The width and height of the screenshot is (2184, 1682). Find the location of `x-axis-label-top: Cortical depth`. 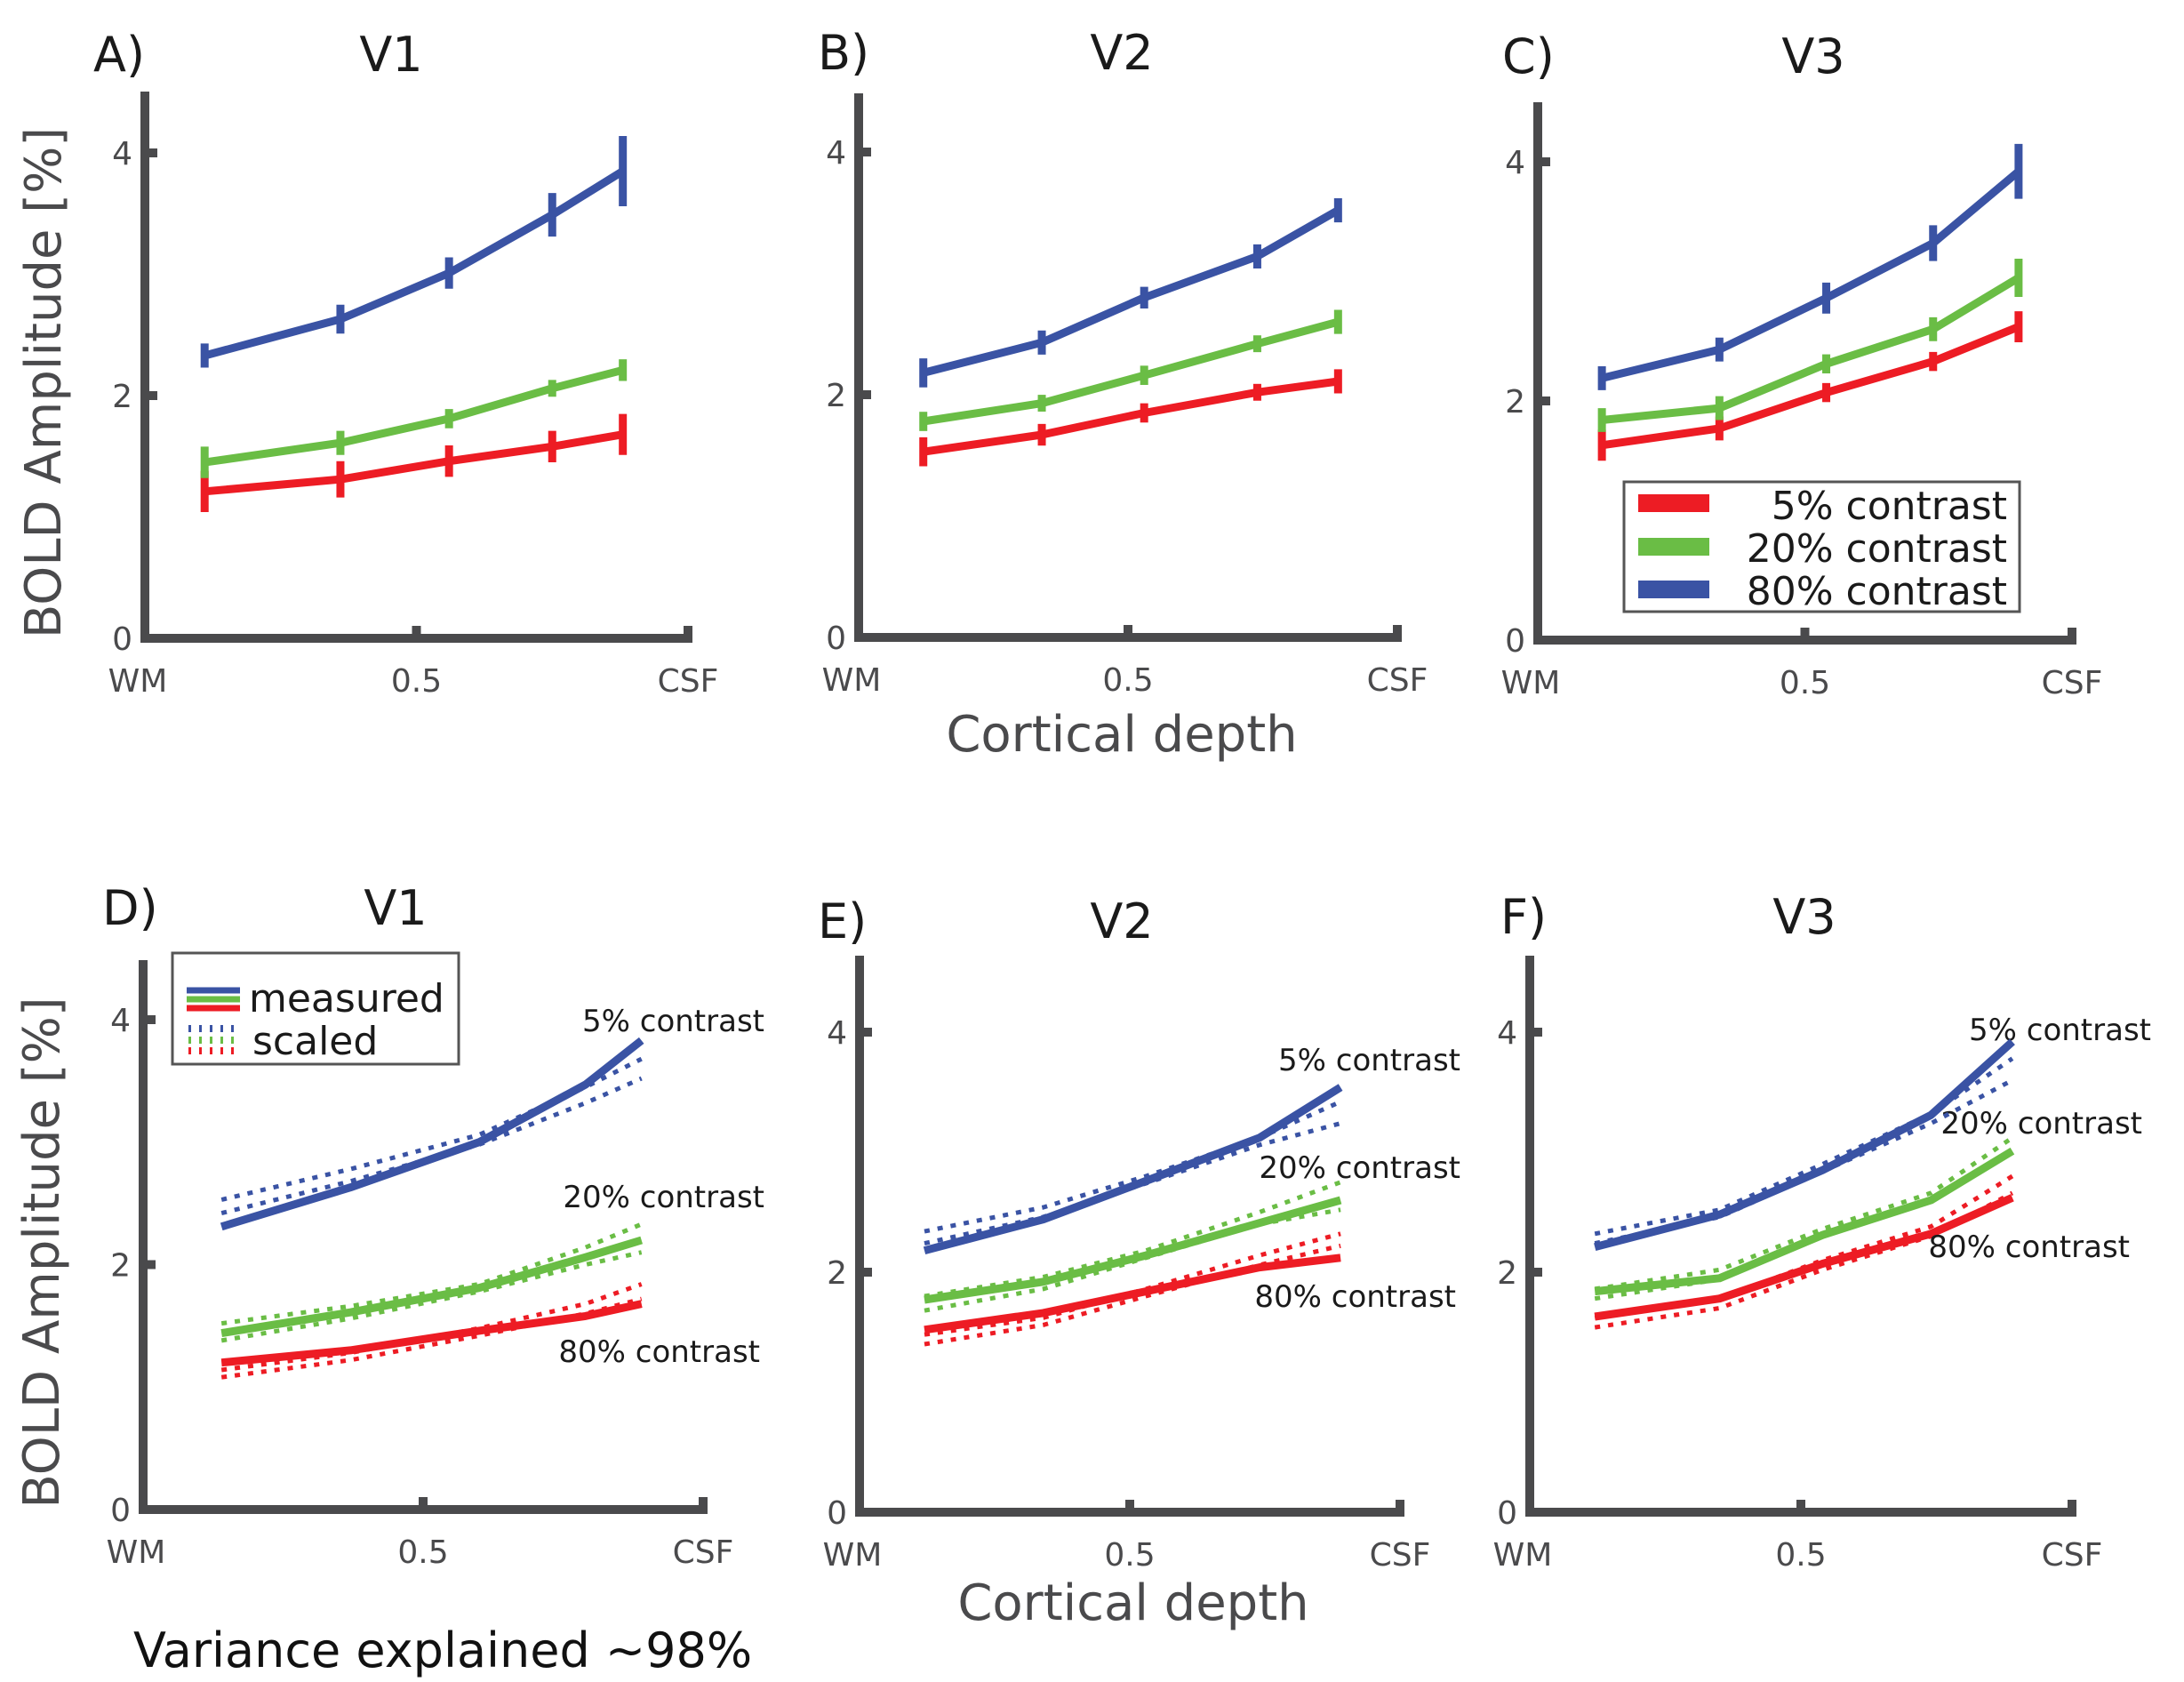

x-axis-label-top: Cortical depth is located at coordinates (1121, 735).